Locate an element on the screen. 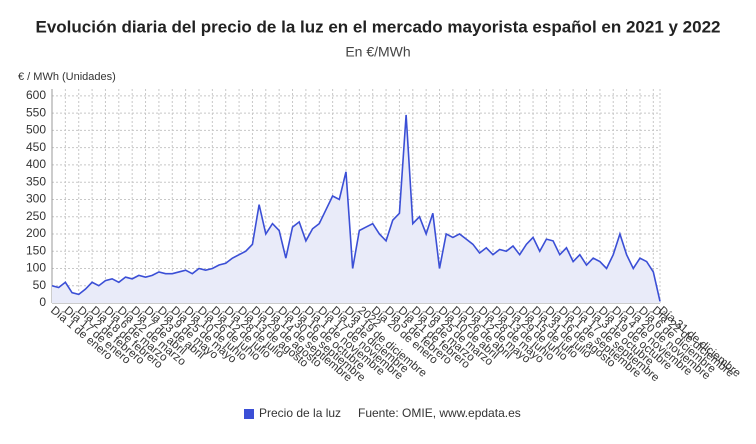 Image resolution: width=756 pixels, height=444 pixels. y-tick-label: 450 is located at coordinates (36, 147).